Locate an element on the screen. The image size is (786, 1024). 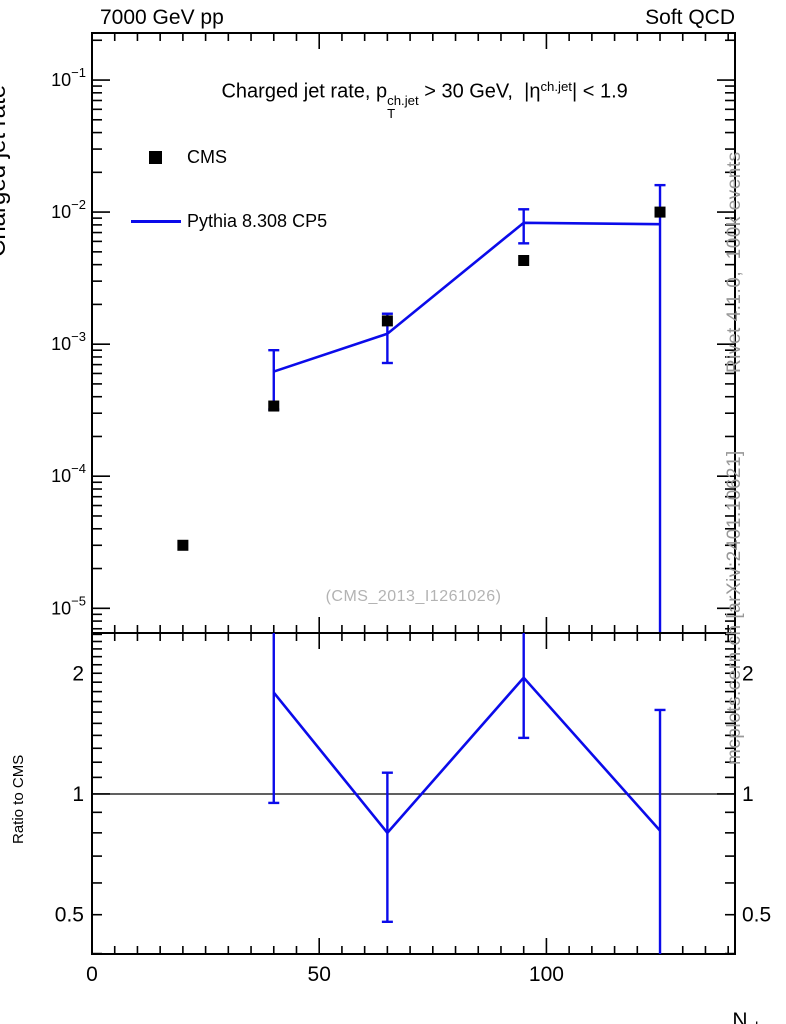
x-axis-symbol: N is located at coordinates (740, 1016).